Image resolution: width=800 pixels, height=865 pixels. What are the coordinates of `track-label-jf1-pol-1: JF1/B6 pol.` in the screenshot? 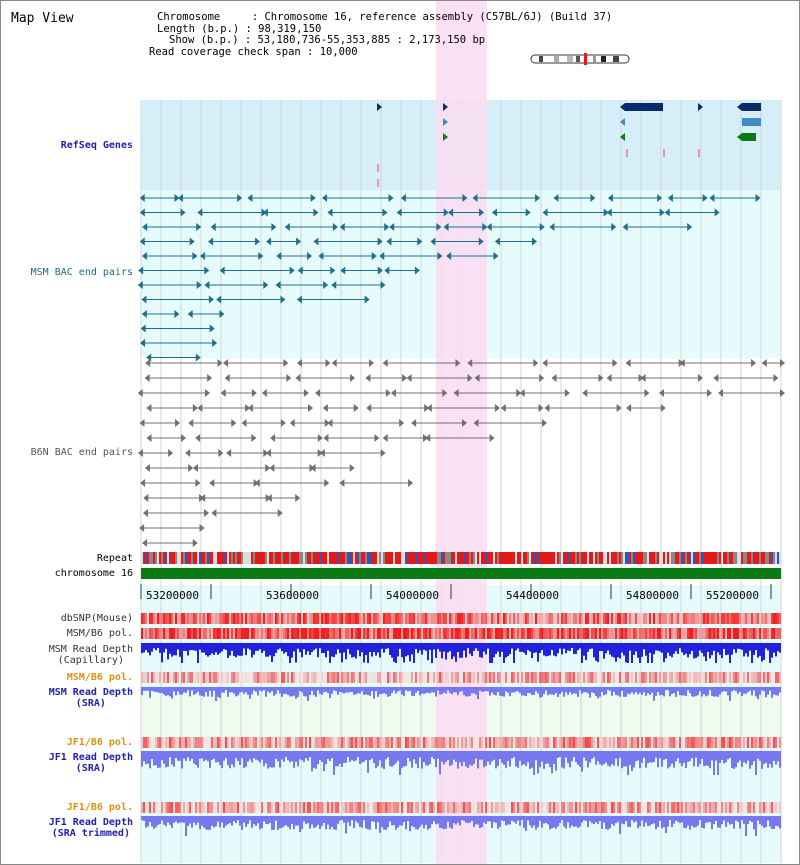 It's located at (99, 742).